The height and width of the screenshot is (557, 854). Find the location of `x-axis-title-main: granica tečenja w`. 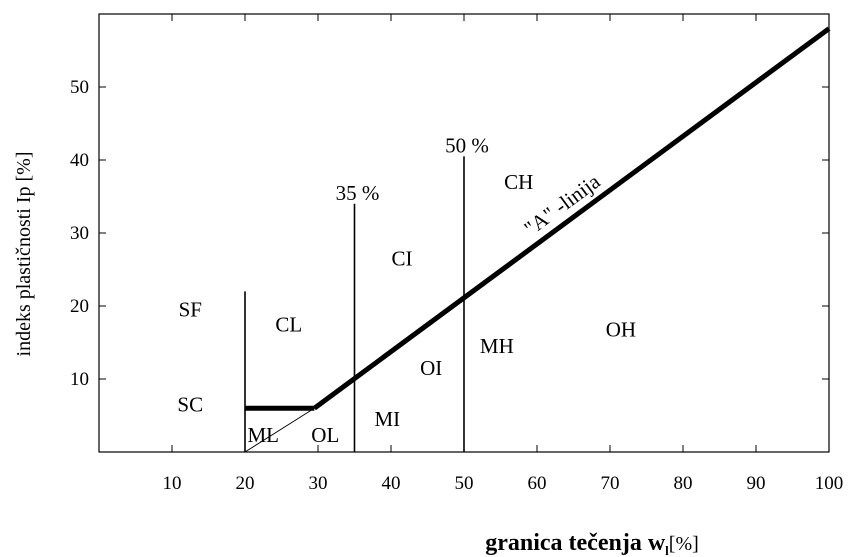

x-axis-title-main: granica tečenja w is located at coordinates (575, 543).